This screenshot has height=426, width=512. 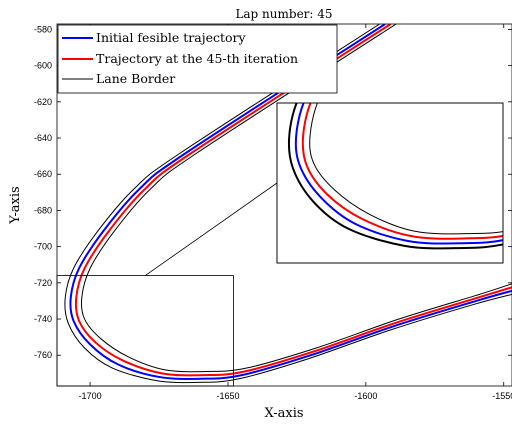 I want to click on legend-label-iteration: Trajectory at the 45-th iteration, so click(x=197, y=58).